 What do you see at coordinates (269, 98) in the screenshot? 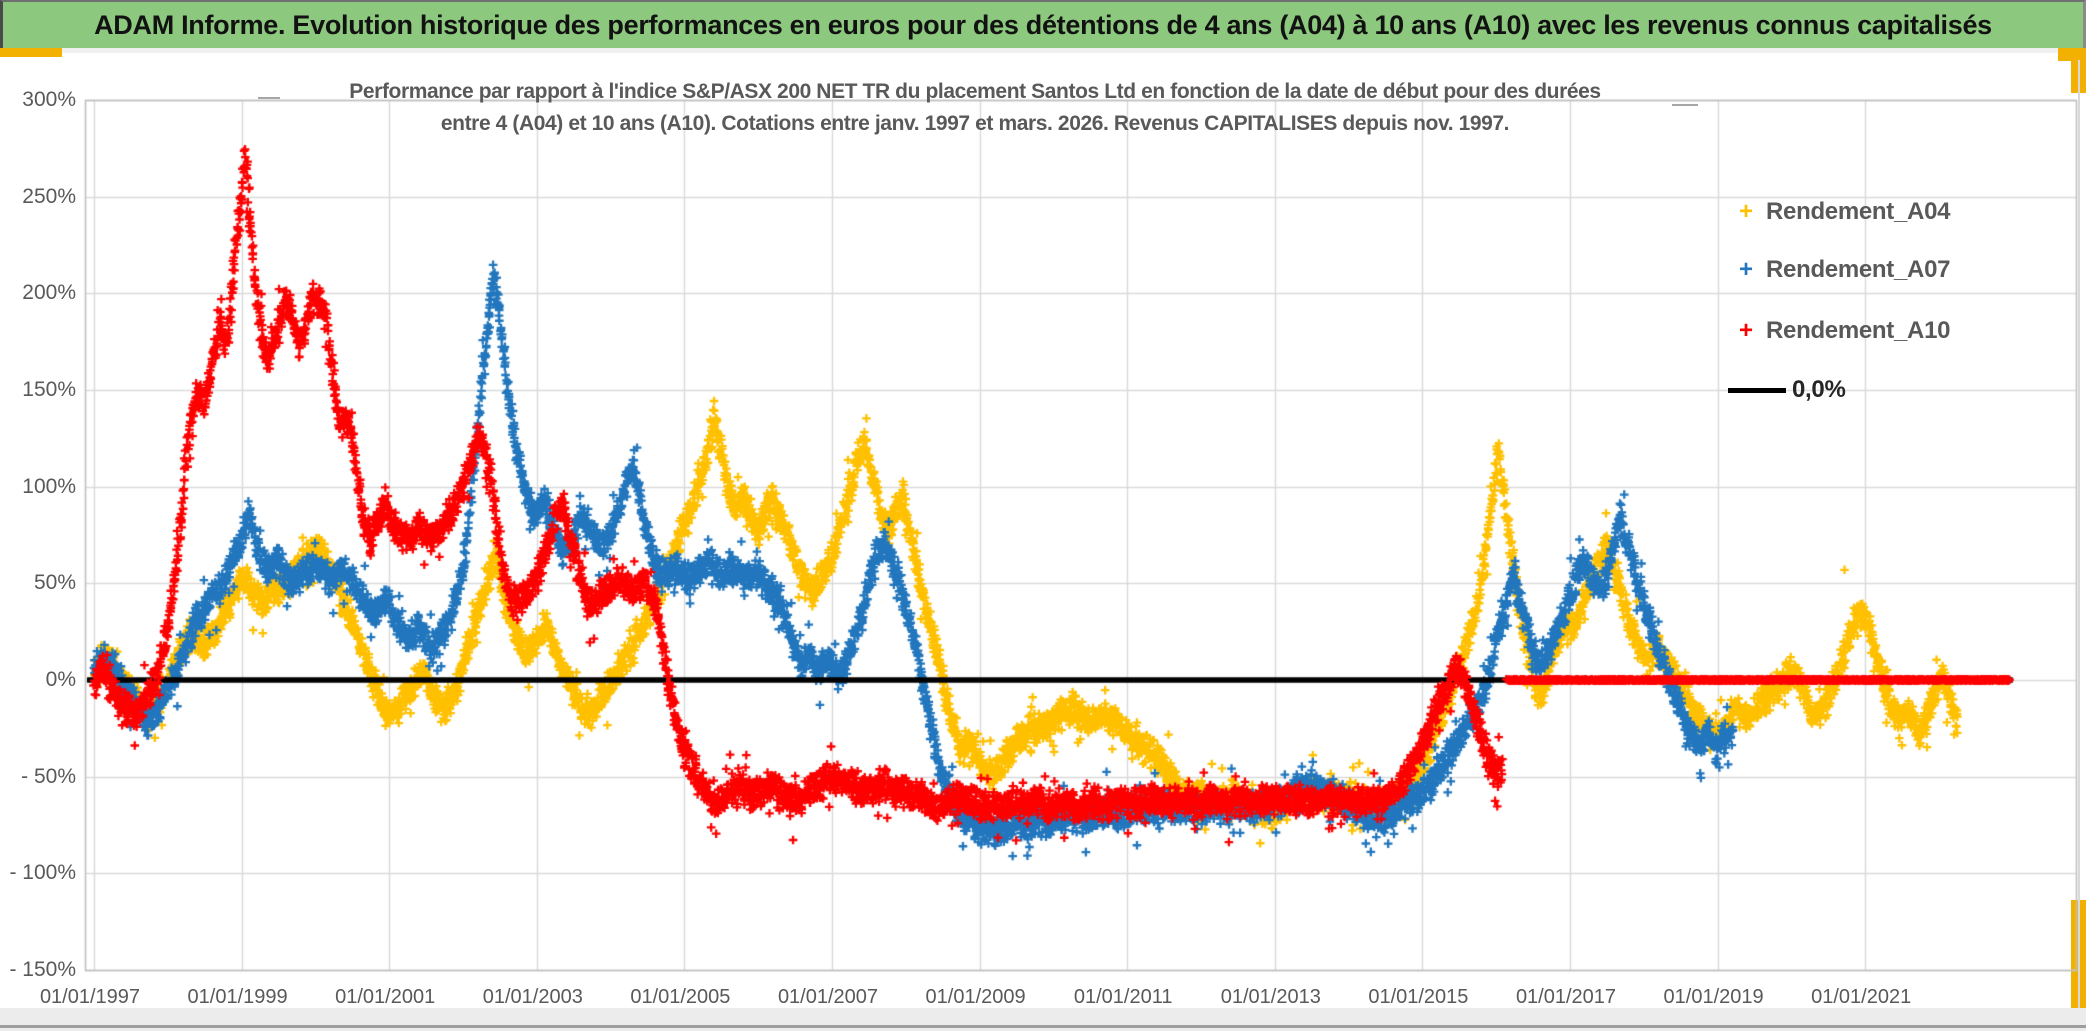
I see `title-leader-left` at bounding box center [269, 98].